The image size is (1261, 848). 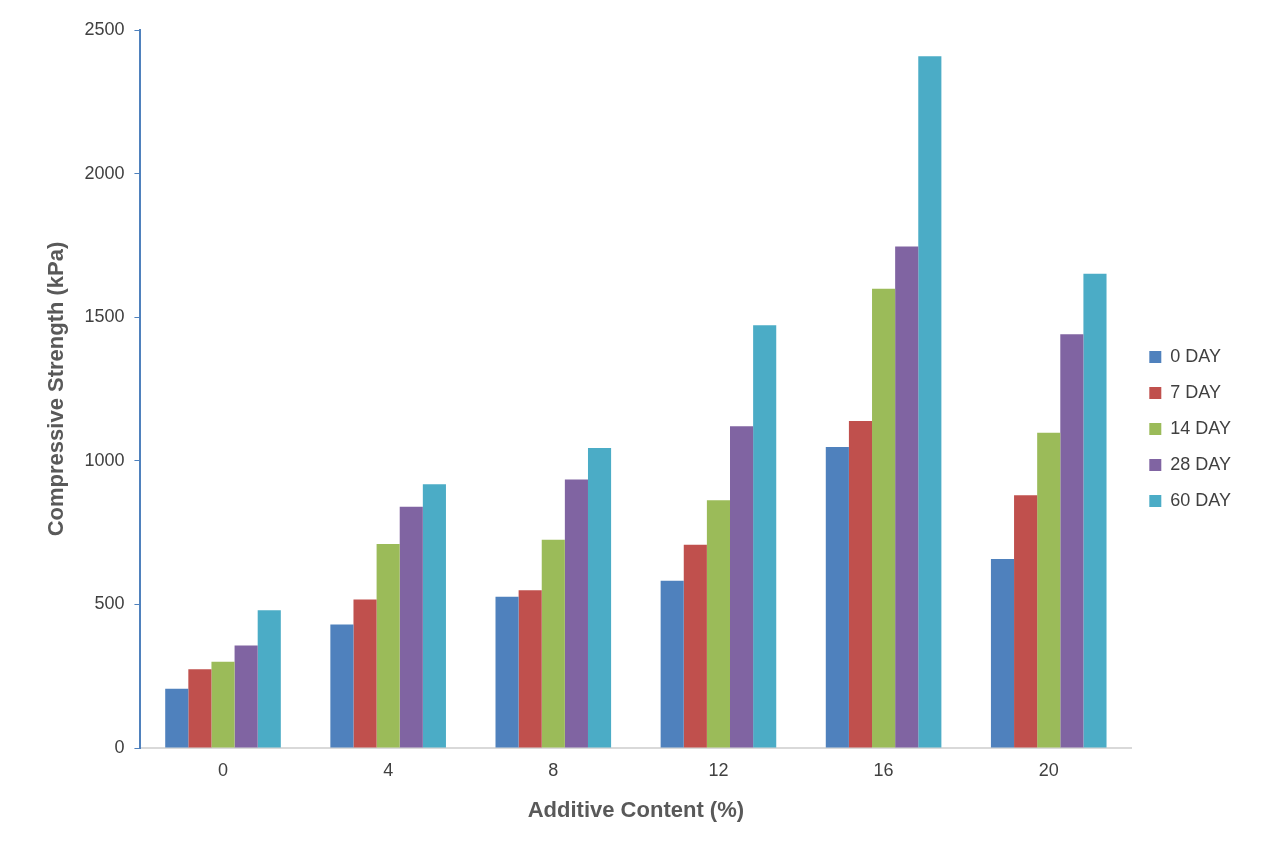 What do you see at coordinates (56, 389) in the screenshot?
I see `y-axis-title: Compressive Strength (kPa)` at bounding box center [56, 389].